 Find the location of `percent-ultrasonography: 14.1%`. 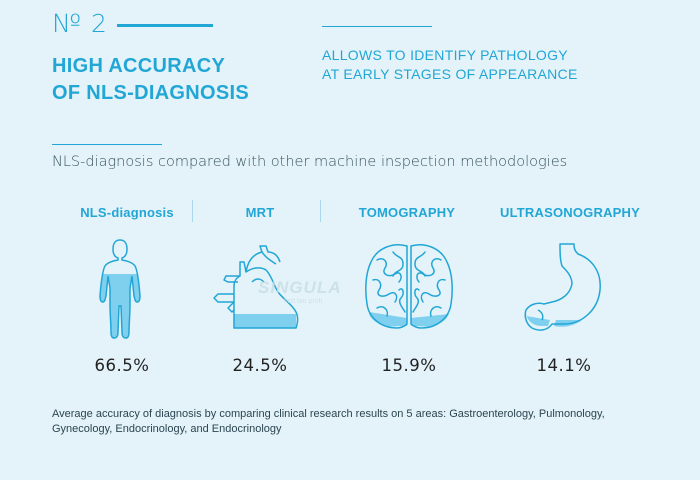

percent-ultrasonography: 14.1% is located at coordinates (564, 365).